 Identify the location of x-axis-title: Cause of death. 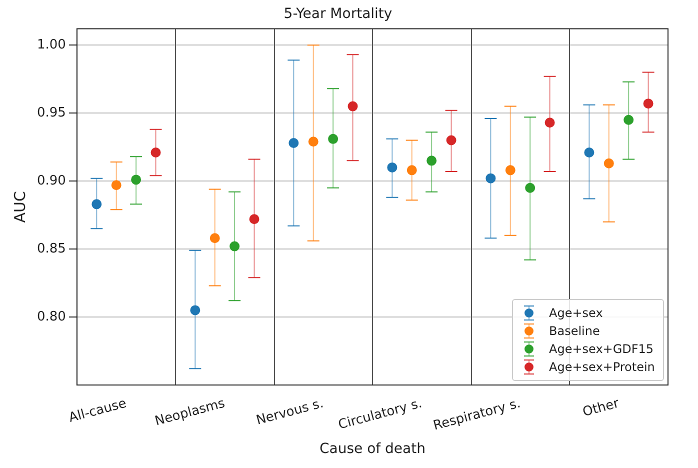
(372, 449).